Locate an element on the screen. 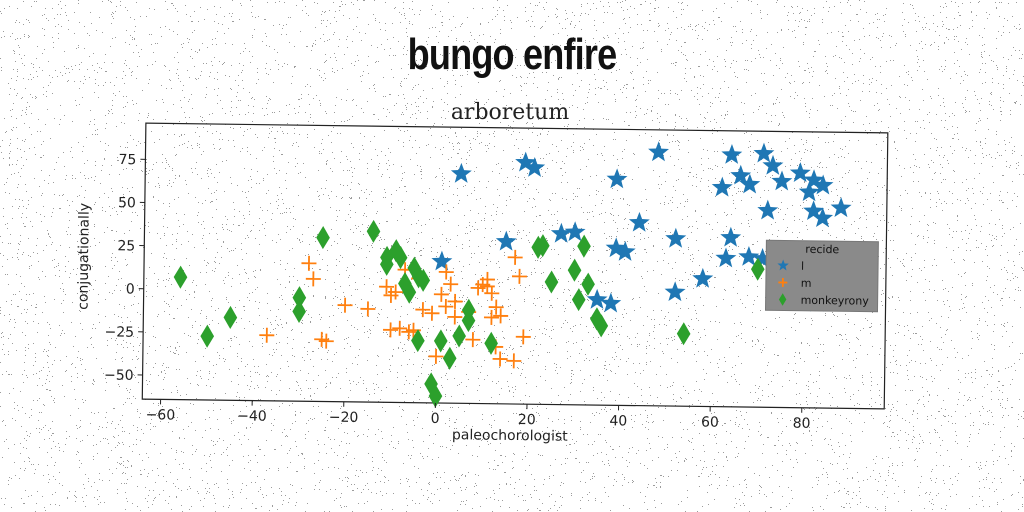  x-axis-ticks: −60 −40 −20 0 20 40 60 80 is located at coordinates (478, 415).